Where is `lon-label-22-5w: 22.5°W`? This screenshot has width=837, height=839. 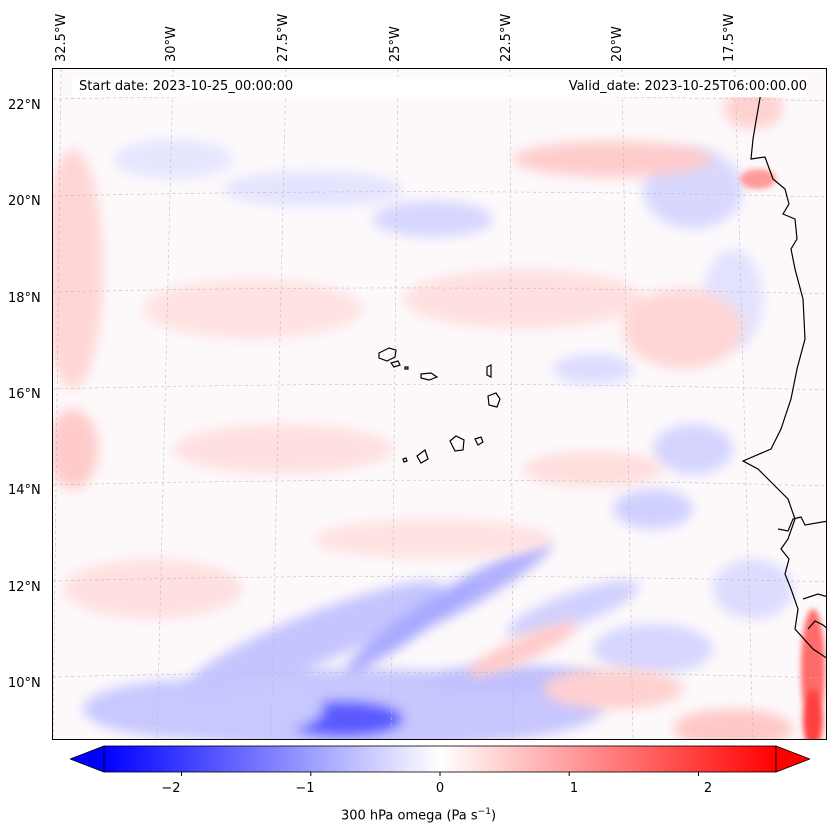
lon-label-22-5w: 22.5°W is located at coordinates (506, 37).